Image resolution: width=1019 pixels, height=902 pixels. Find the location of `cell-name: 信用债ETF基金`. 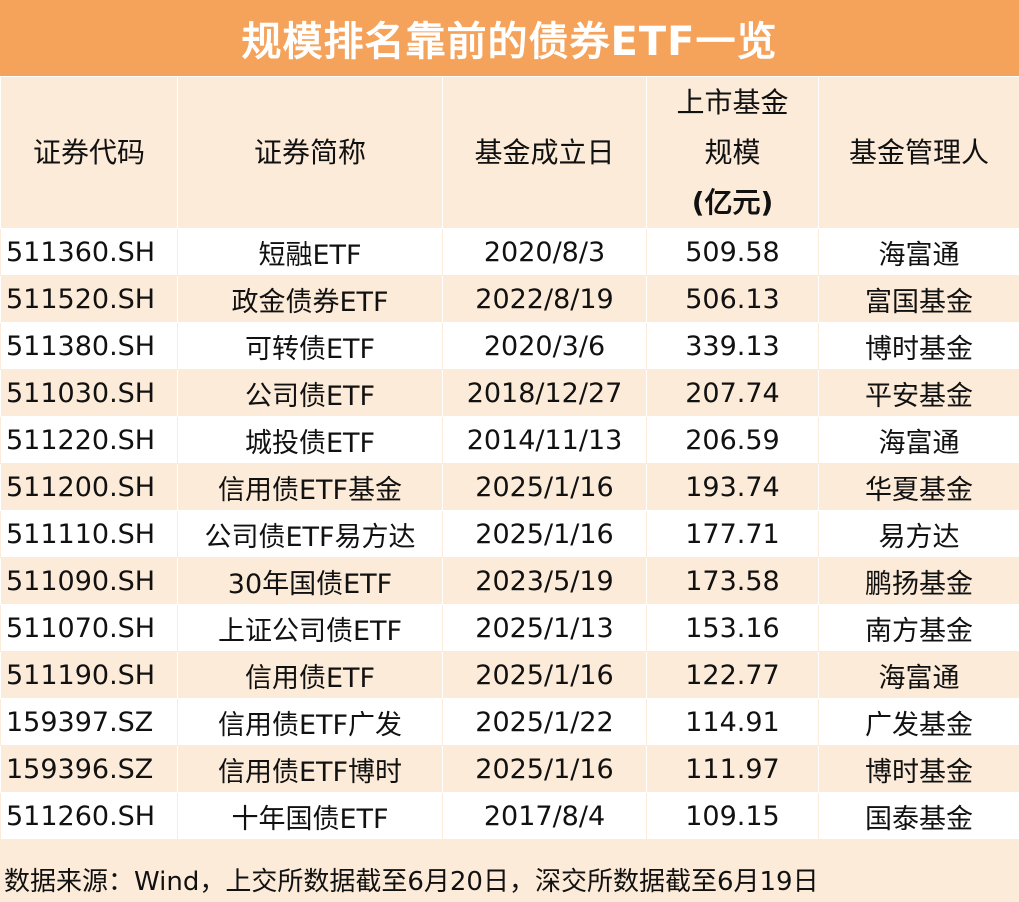

cell-name: 信用债ETF基金 is located at coordinates (310, 487).